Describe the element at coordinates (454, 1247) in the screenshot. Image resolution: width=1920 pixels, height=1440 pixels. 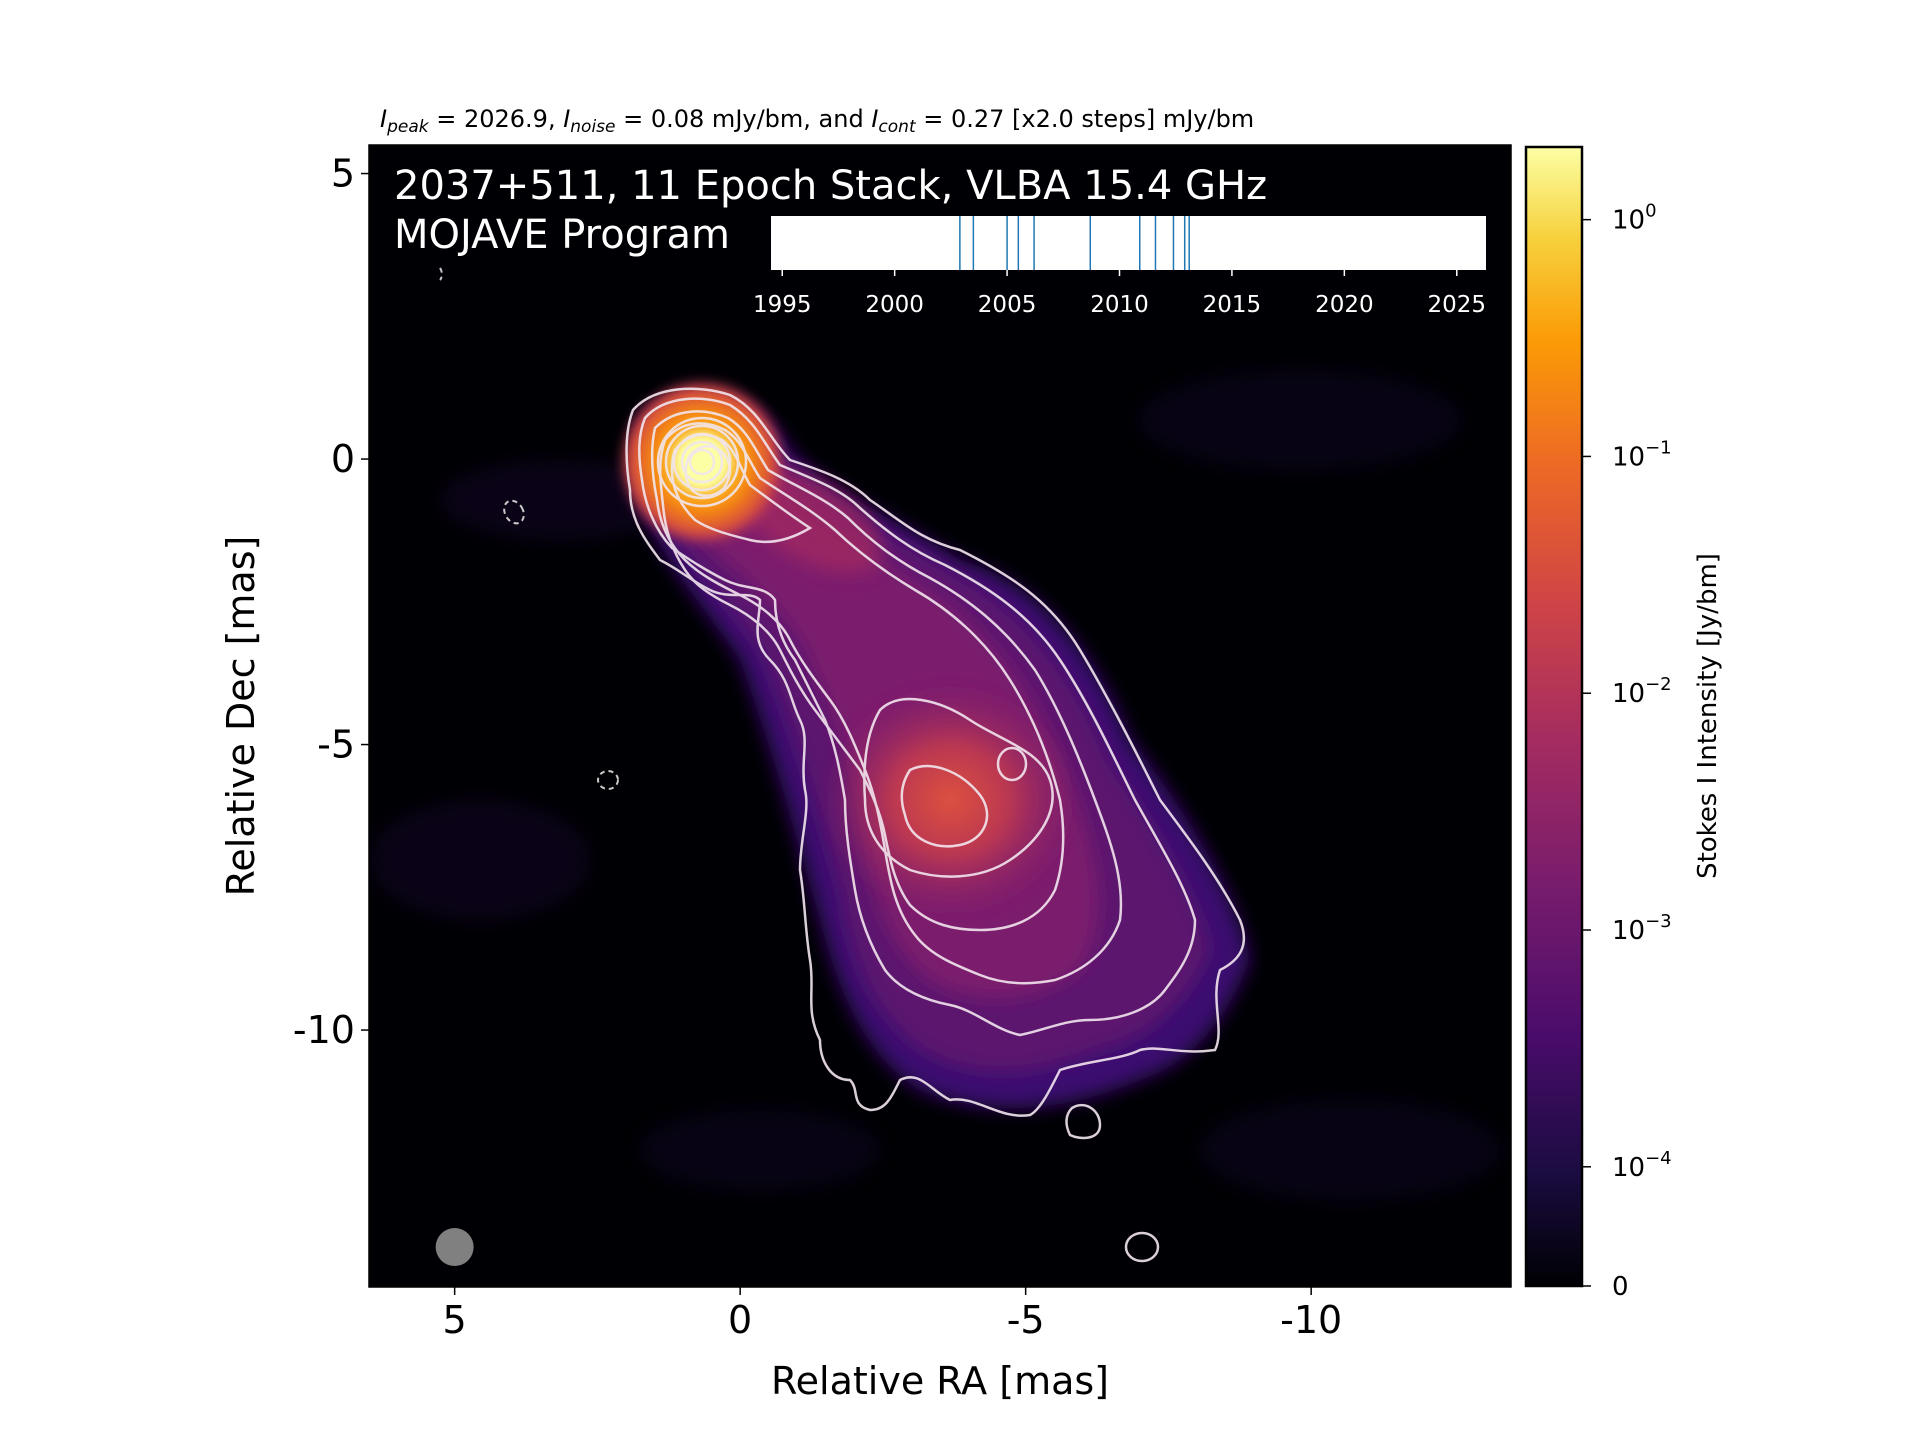
I see `beam-ellipse` at that location.